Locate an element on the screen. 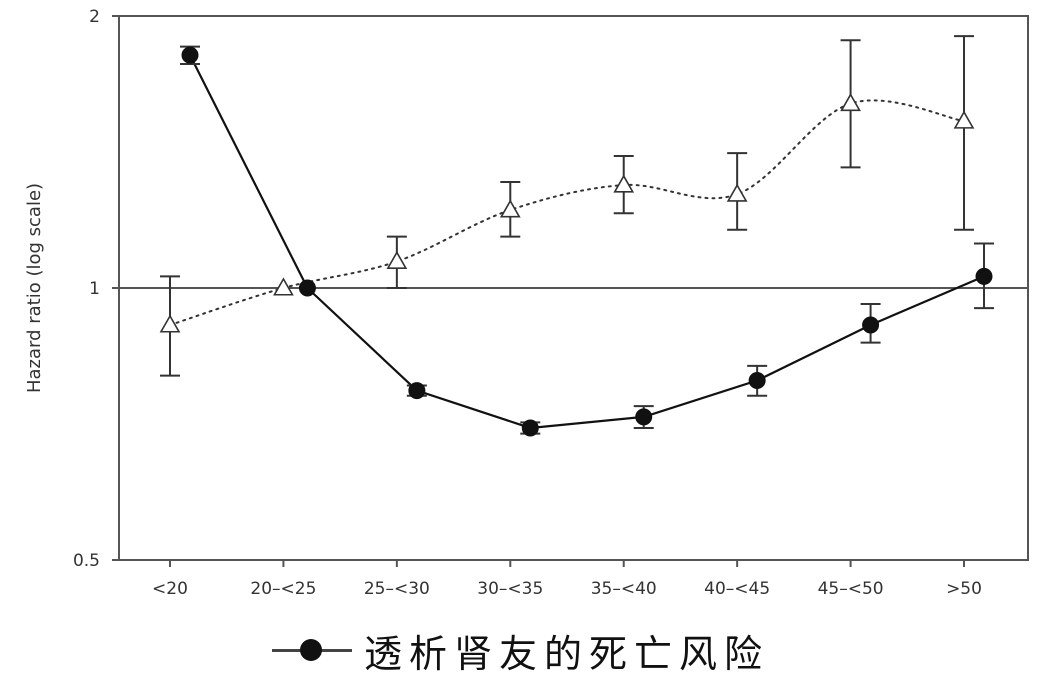  y-axis-label: Hazard ratio (log scale) is located at coordinates (34, 288).